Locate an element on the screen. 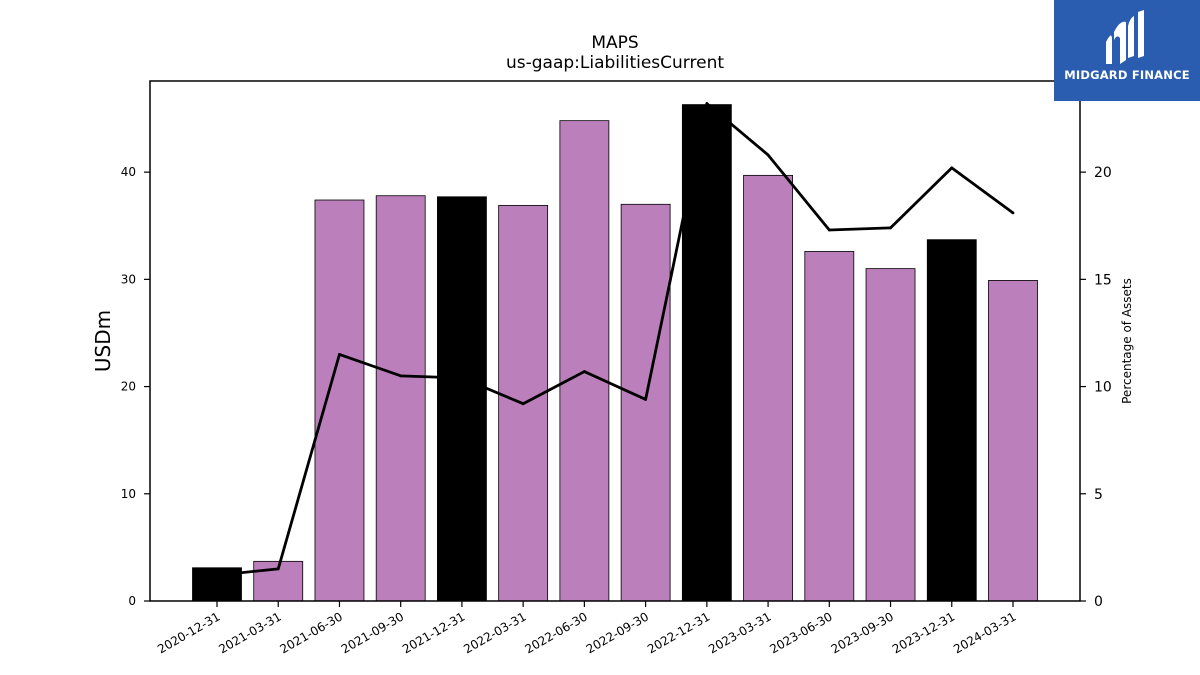 The width and height of the screenshot is (1200, 675). chart-title: MAPS is located at coordinates (614, 43).